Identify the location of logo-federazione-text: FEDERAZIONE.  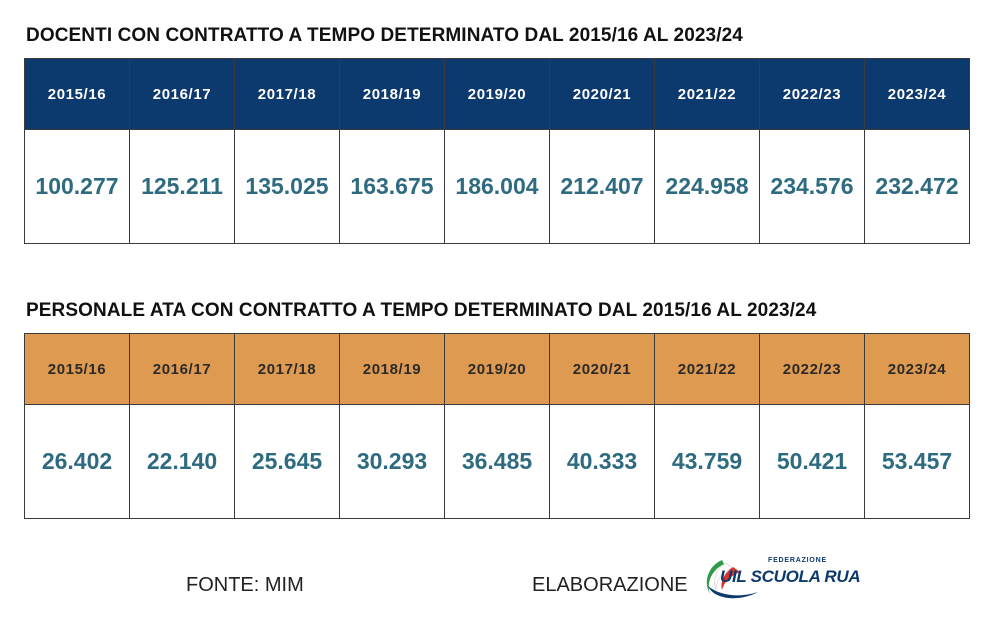
(797, 560).